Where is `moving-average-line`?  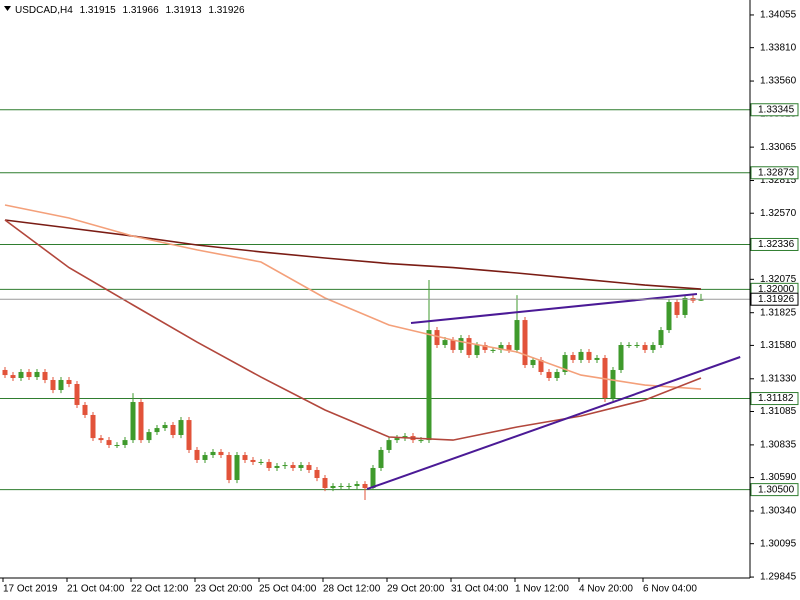 moving-average-line is located at coordinates (353, 254).